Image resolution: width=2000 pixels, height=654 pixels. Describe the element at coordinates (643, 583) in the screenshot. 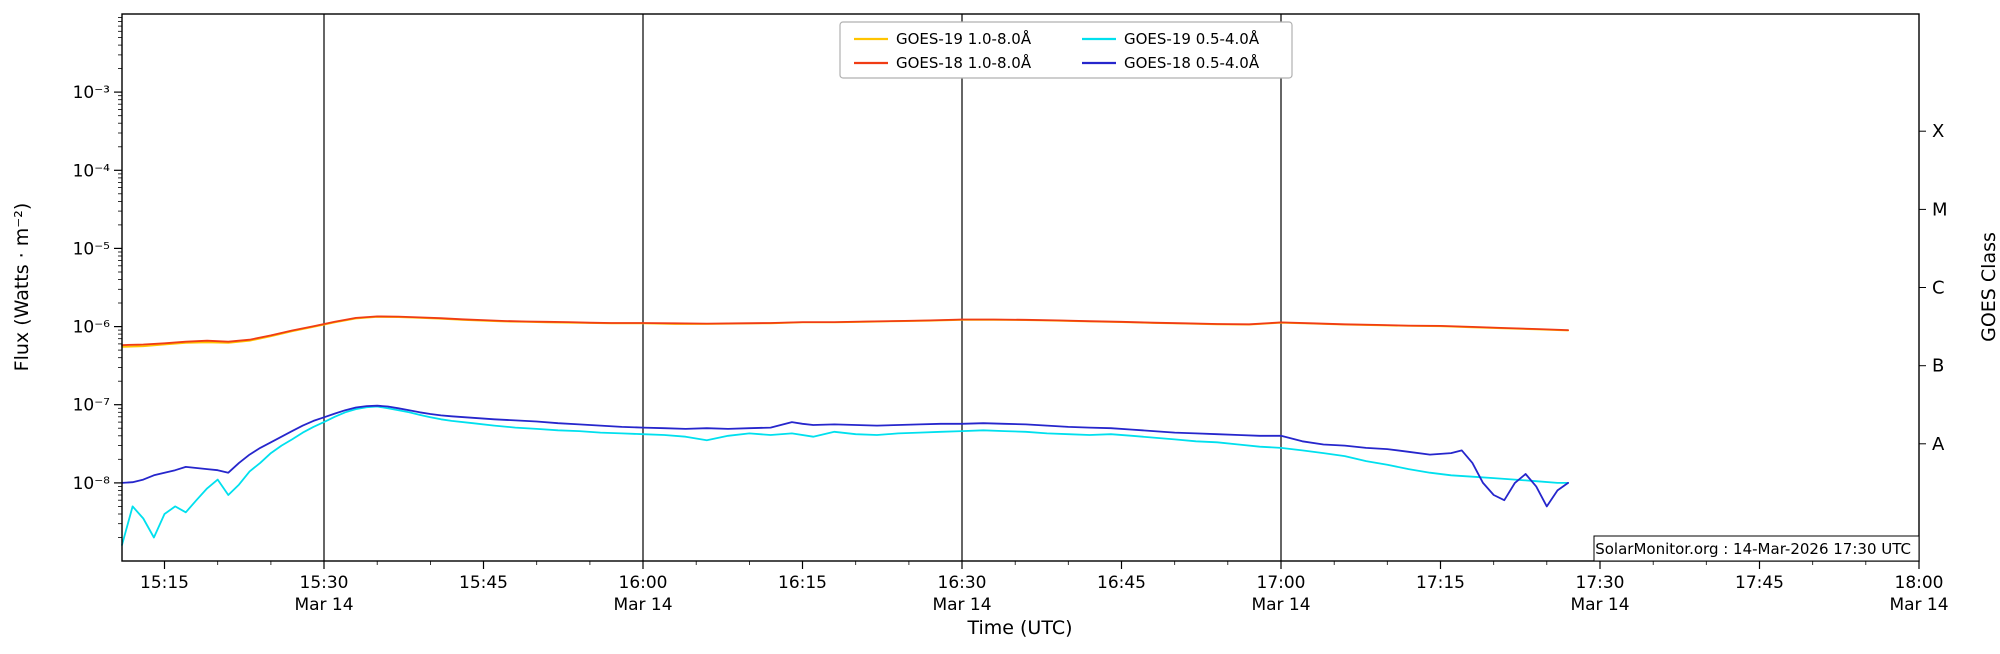

I see `x-tick-label: 16:00` at that location.